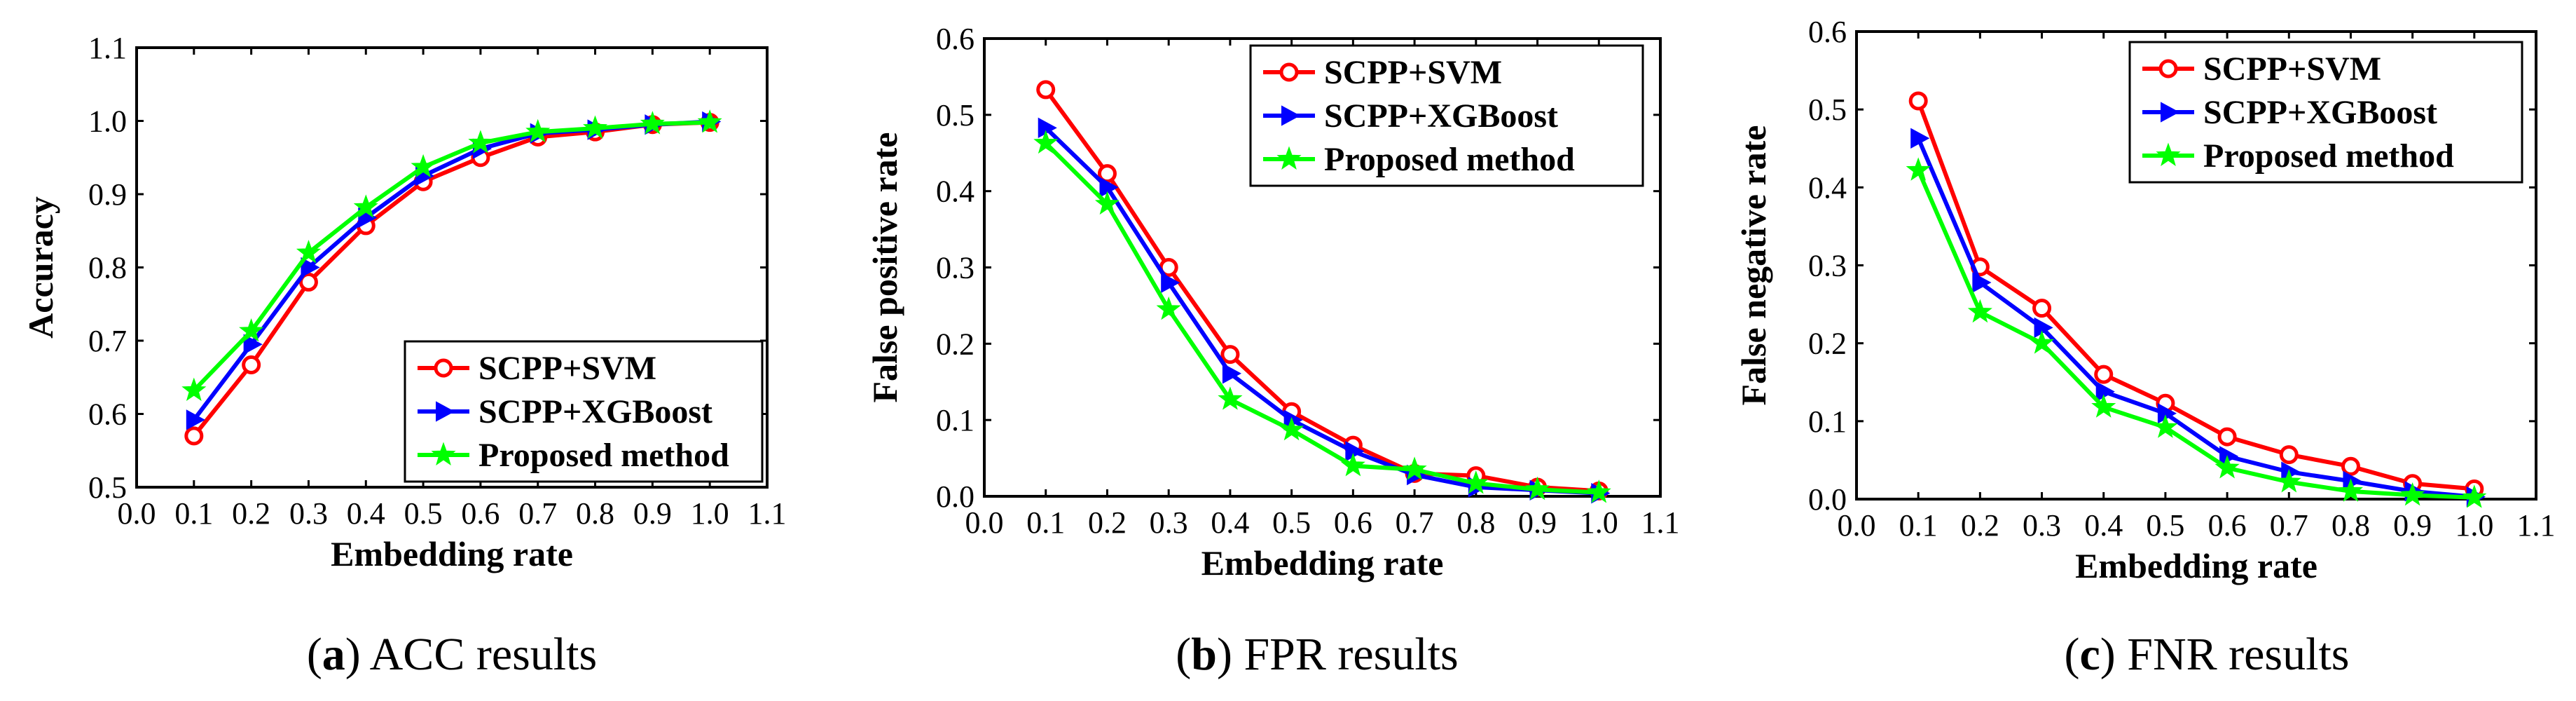  Describe the element at coordinates (955, 115) in the screenshot. I see `y-tick-label: 0.5` at that location.